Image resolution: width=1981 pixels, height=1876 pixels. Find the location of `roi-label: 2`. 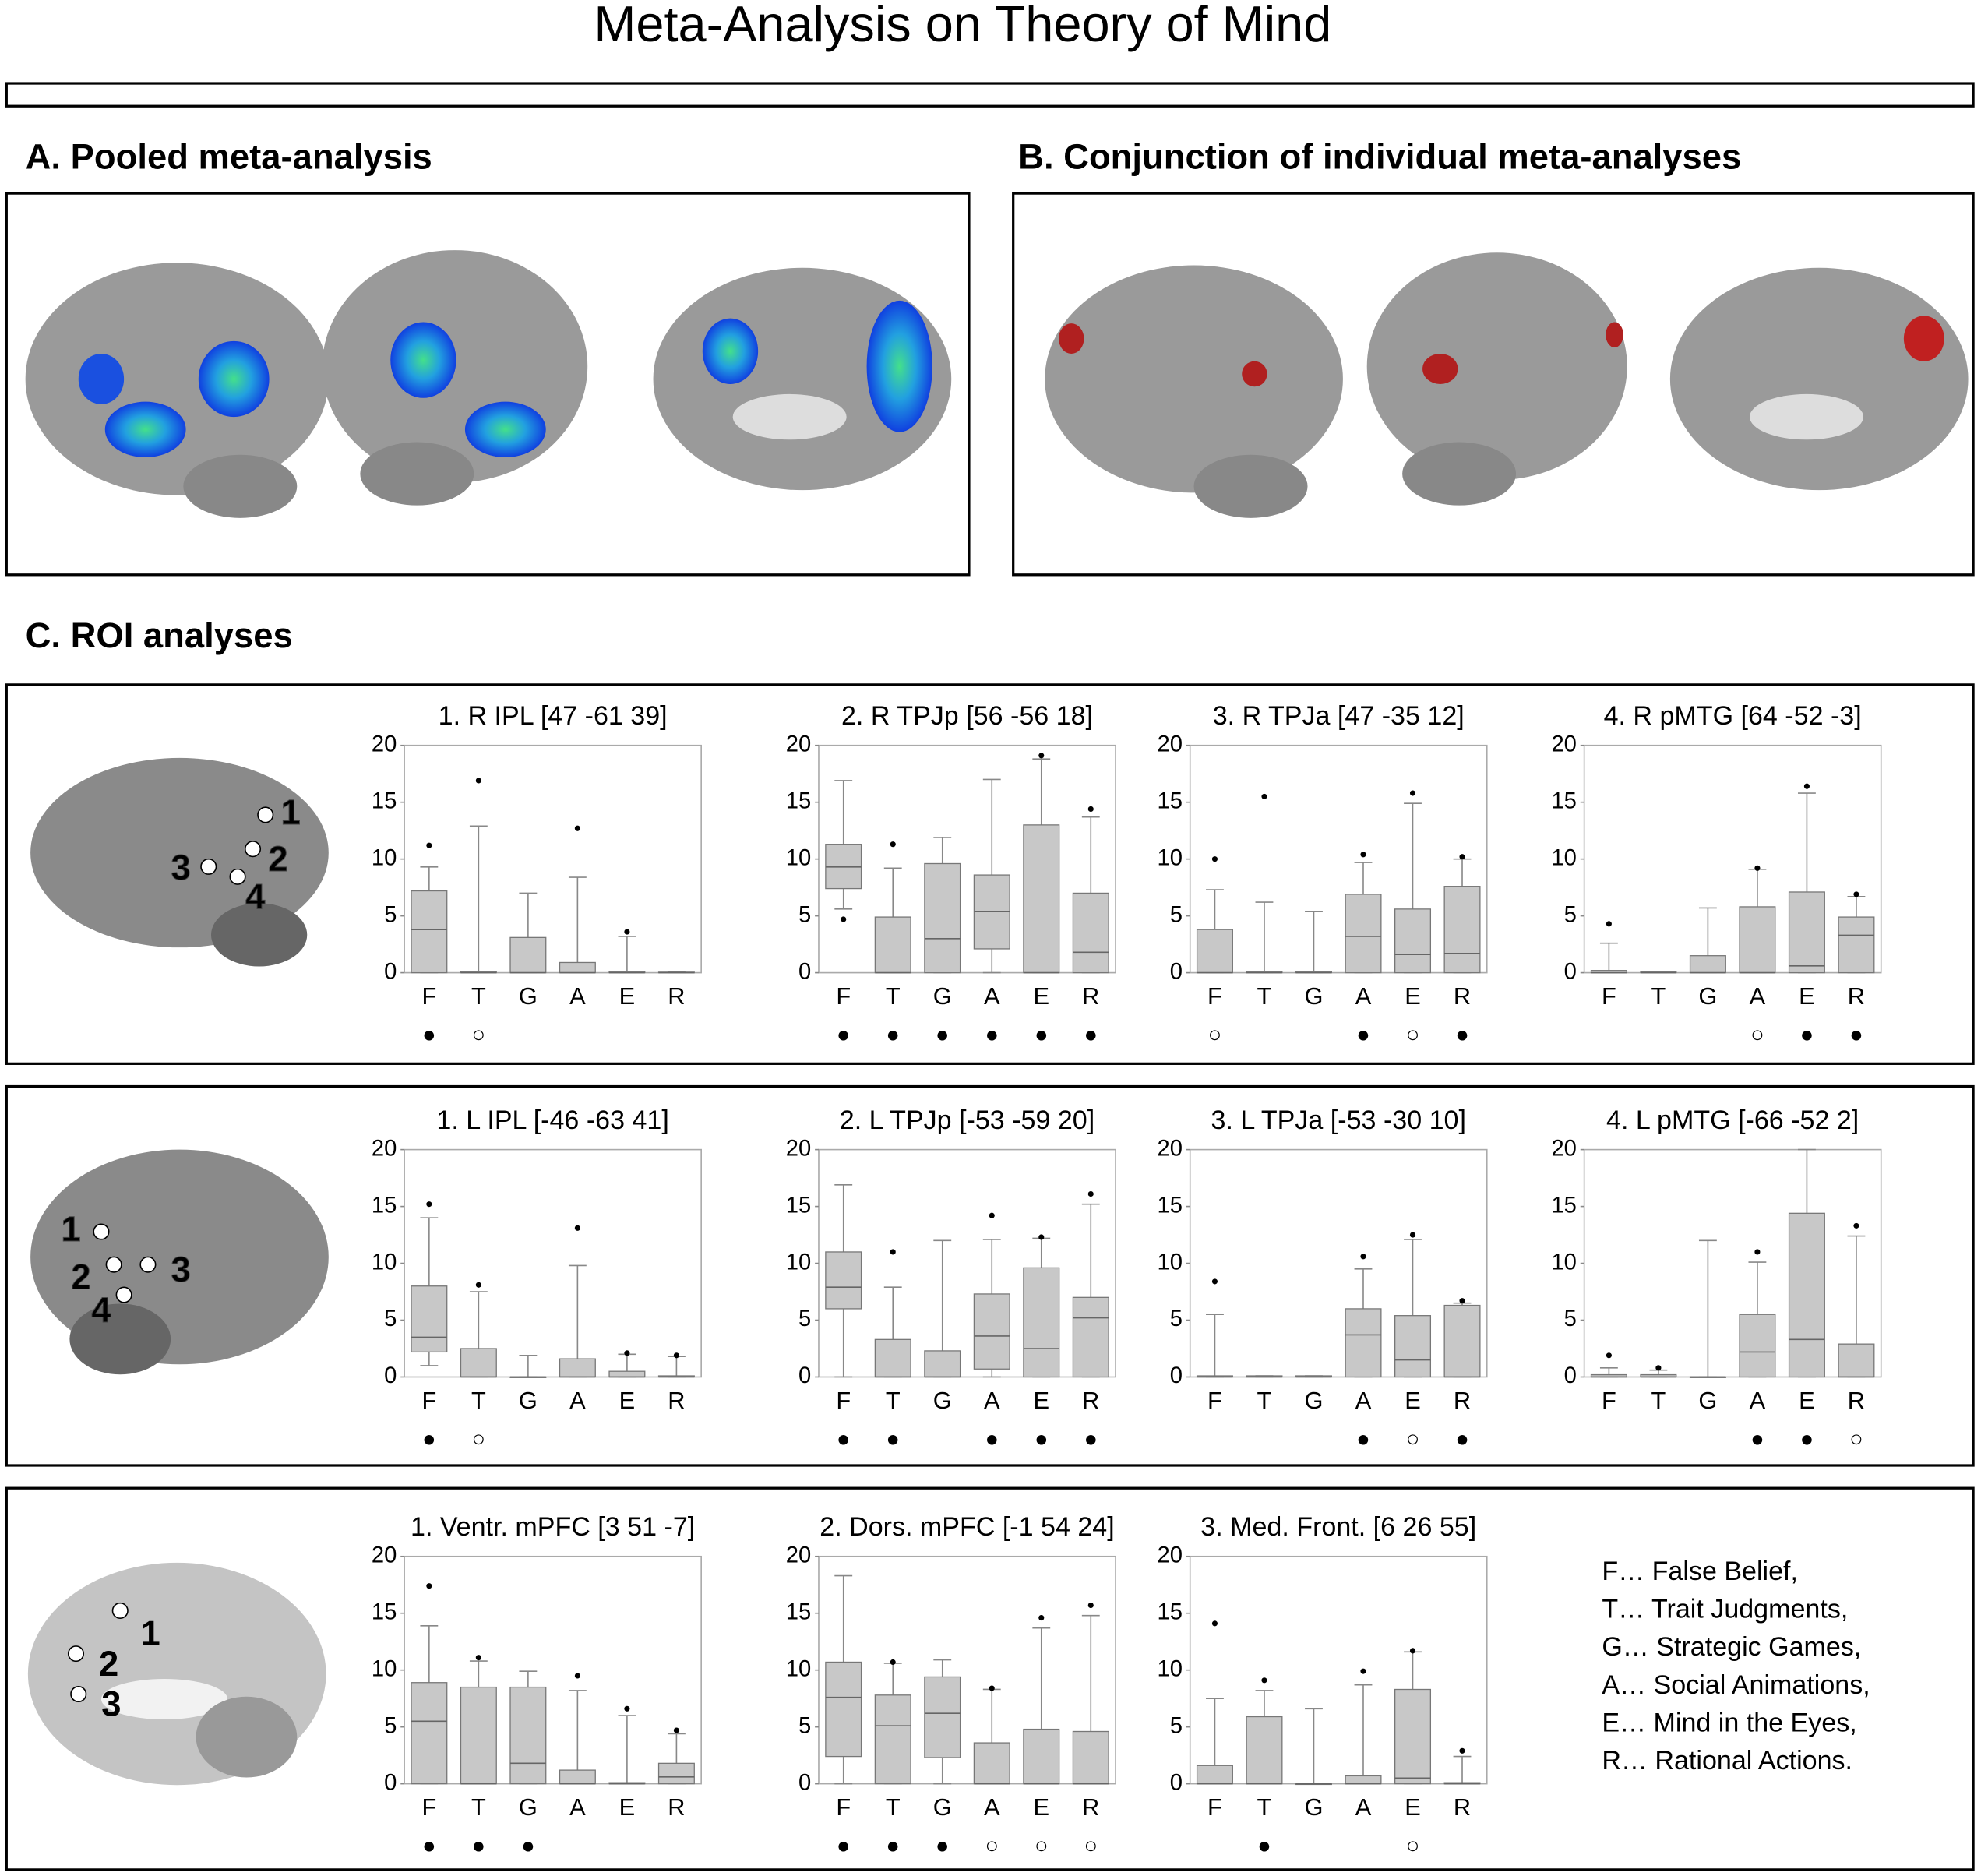

roi-label: 2 is located at coordinates (80, 1277).